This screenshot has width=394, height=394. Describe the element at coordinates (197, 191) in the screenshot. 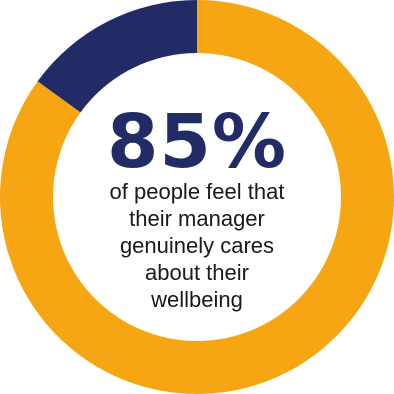

I see `caption-line: of people feel that` at that location.